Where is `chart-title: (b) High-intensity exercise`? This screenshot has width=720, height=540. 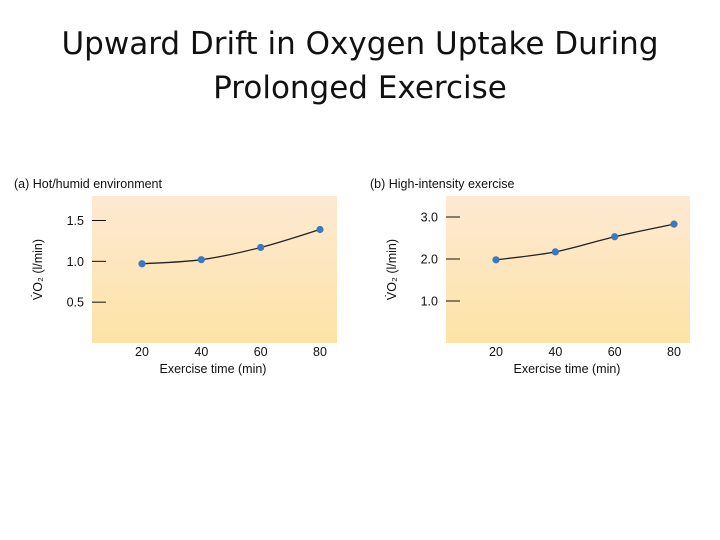 chart-title: (b) High-intensity exercise is located at coordinates (442, 184).